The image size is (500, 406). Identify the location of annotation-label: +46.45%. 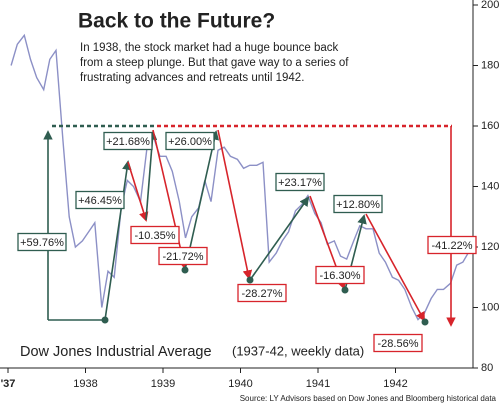
(100, 201).